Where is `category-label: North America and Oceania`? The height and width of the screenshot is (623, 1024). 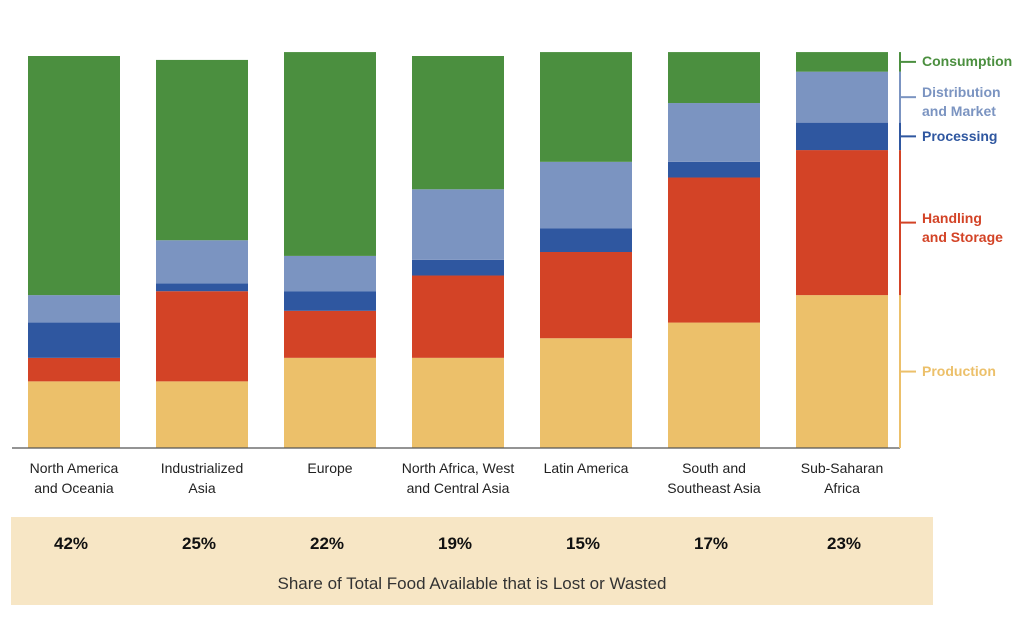 category-label: North America and Oceania is located at coordinates (74, 478).